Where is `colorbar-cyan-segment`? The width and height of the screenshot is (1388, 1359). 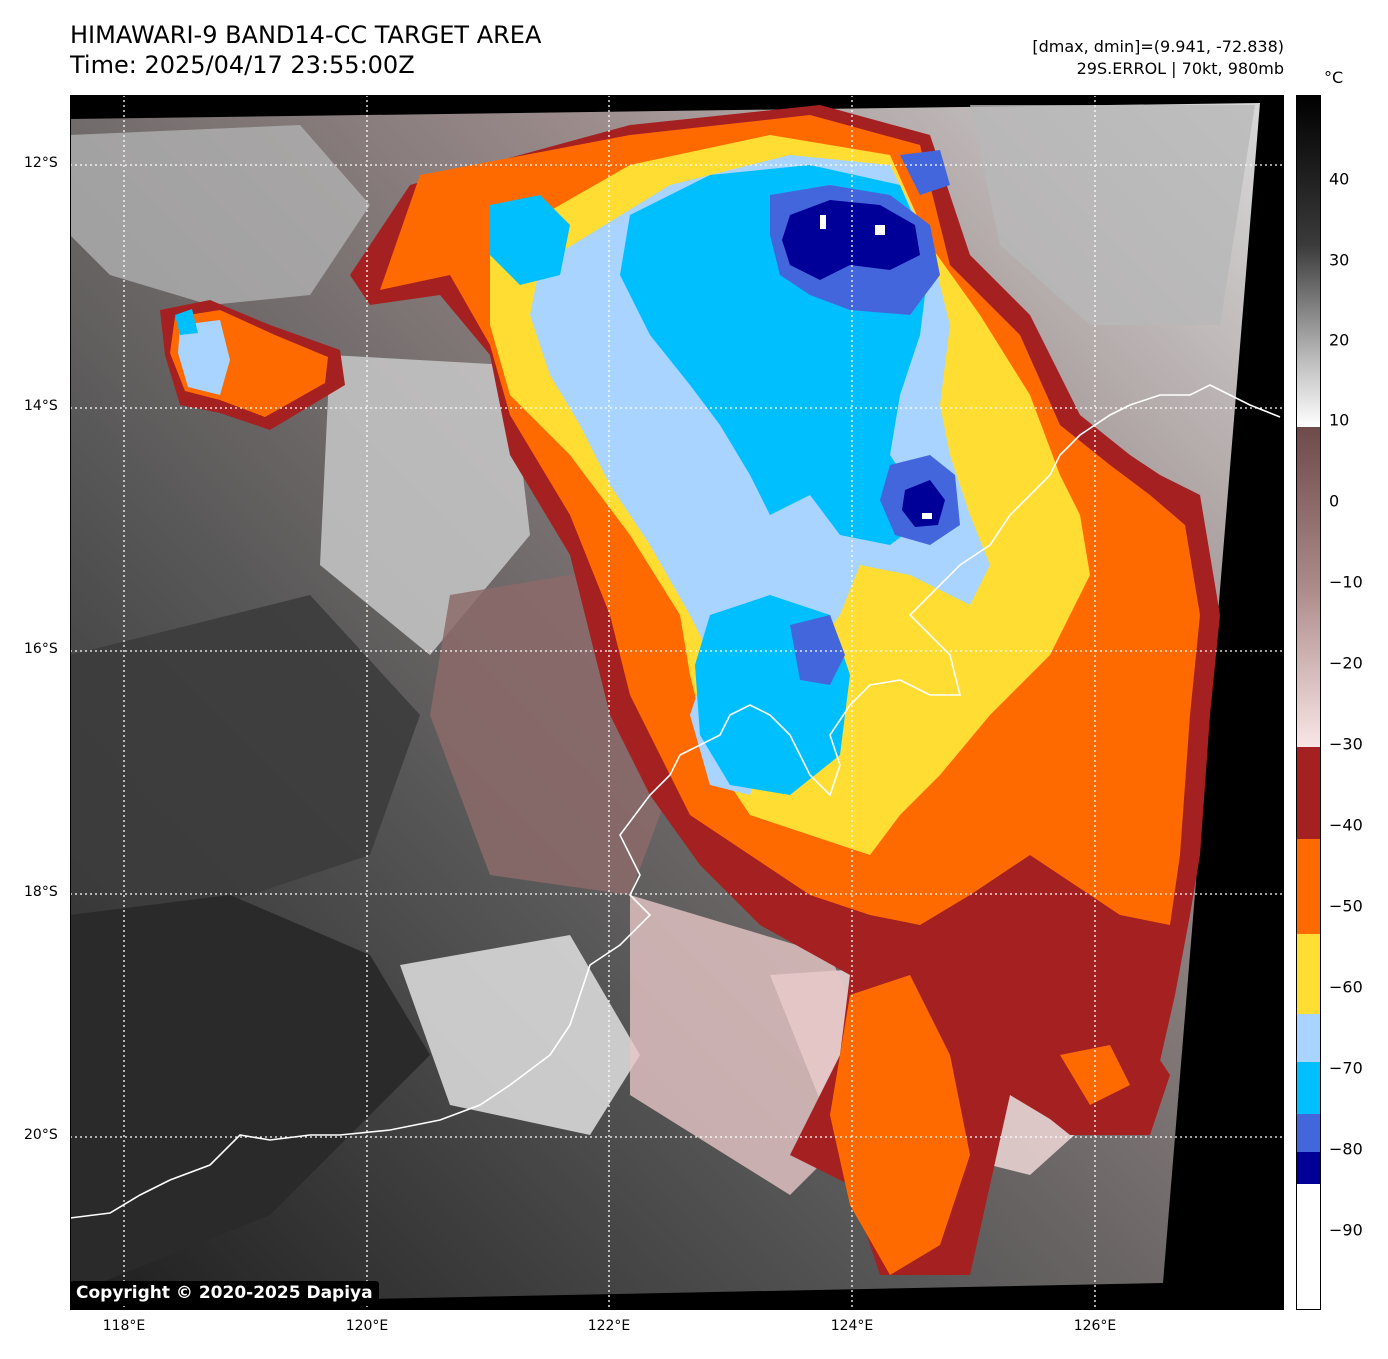 colorbar-cyan-segment is located at coordinates (1308, 1088).